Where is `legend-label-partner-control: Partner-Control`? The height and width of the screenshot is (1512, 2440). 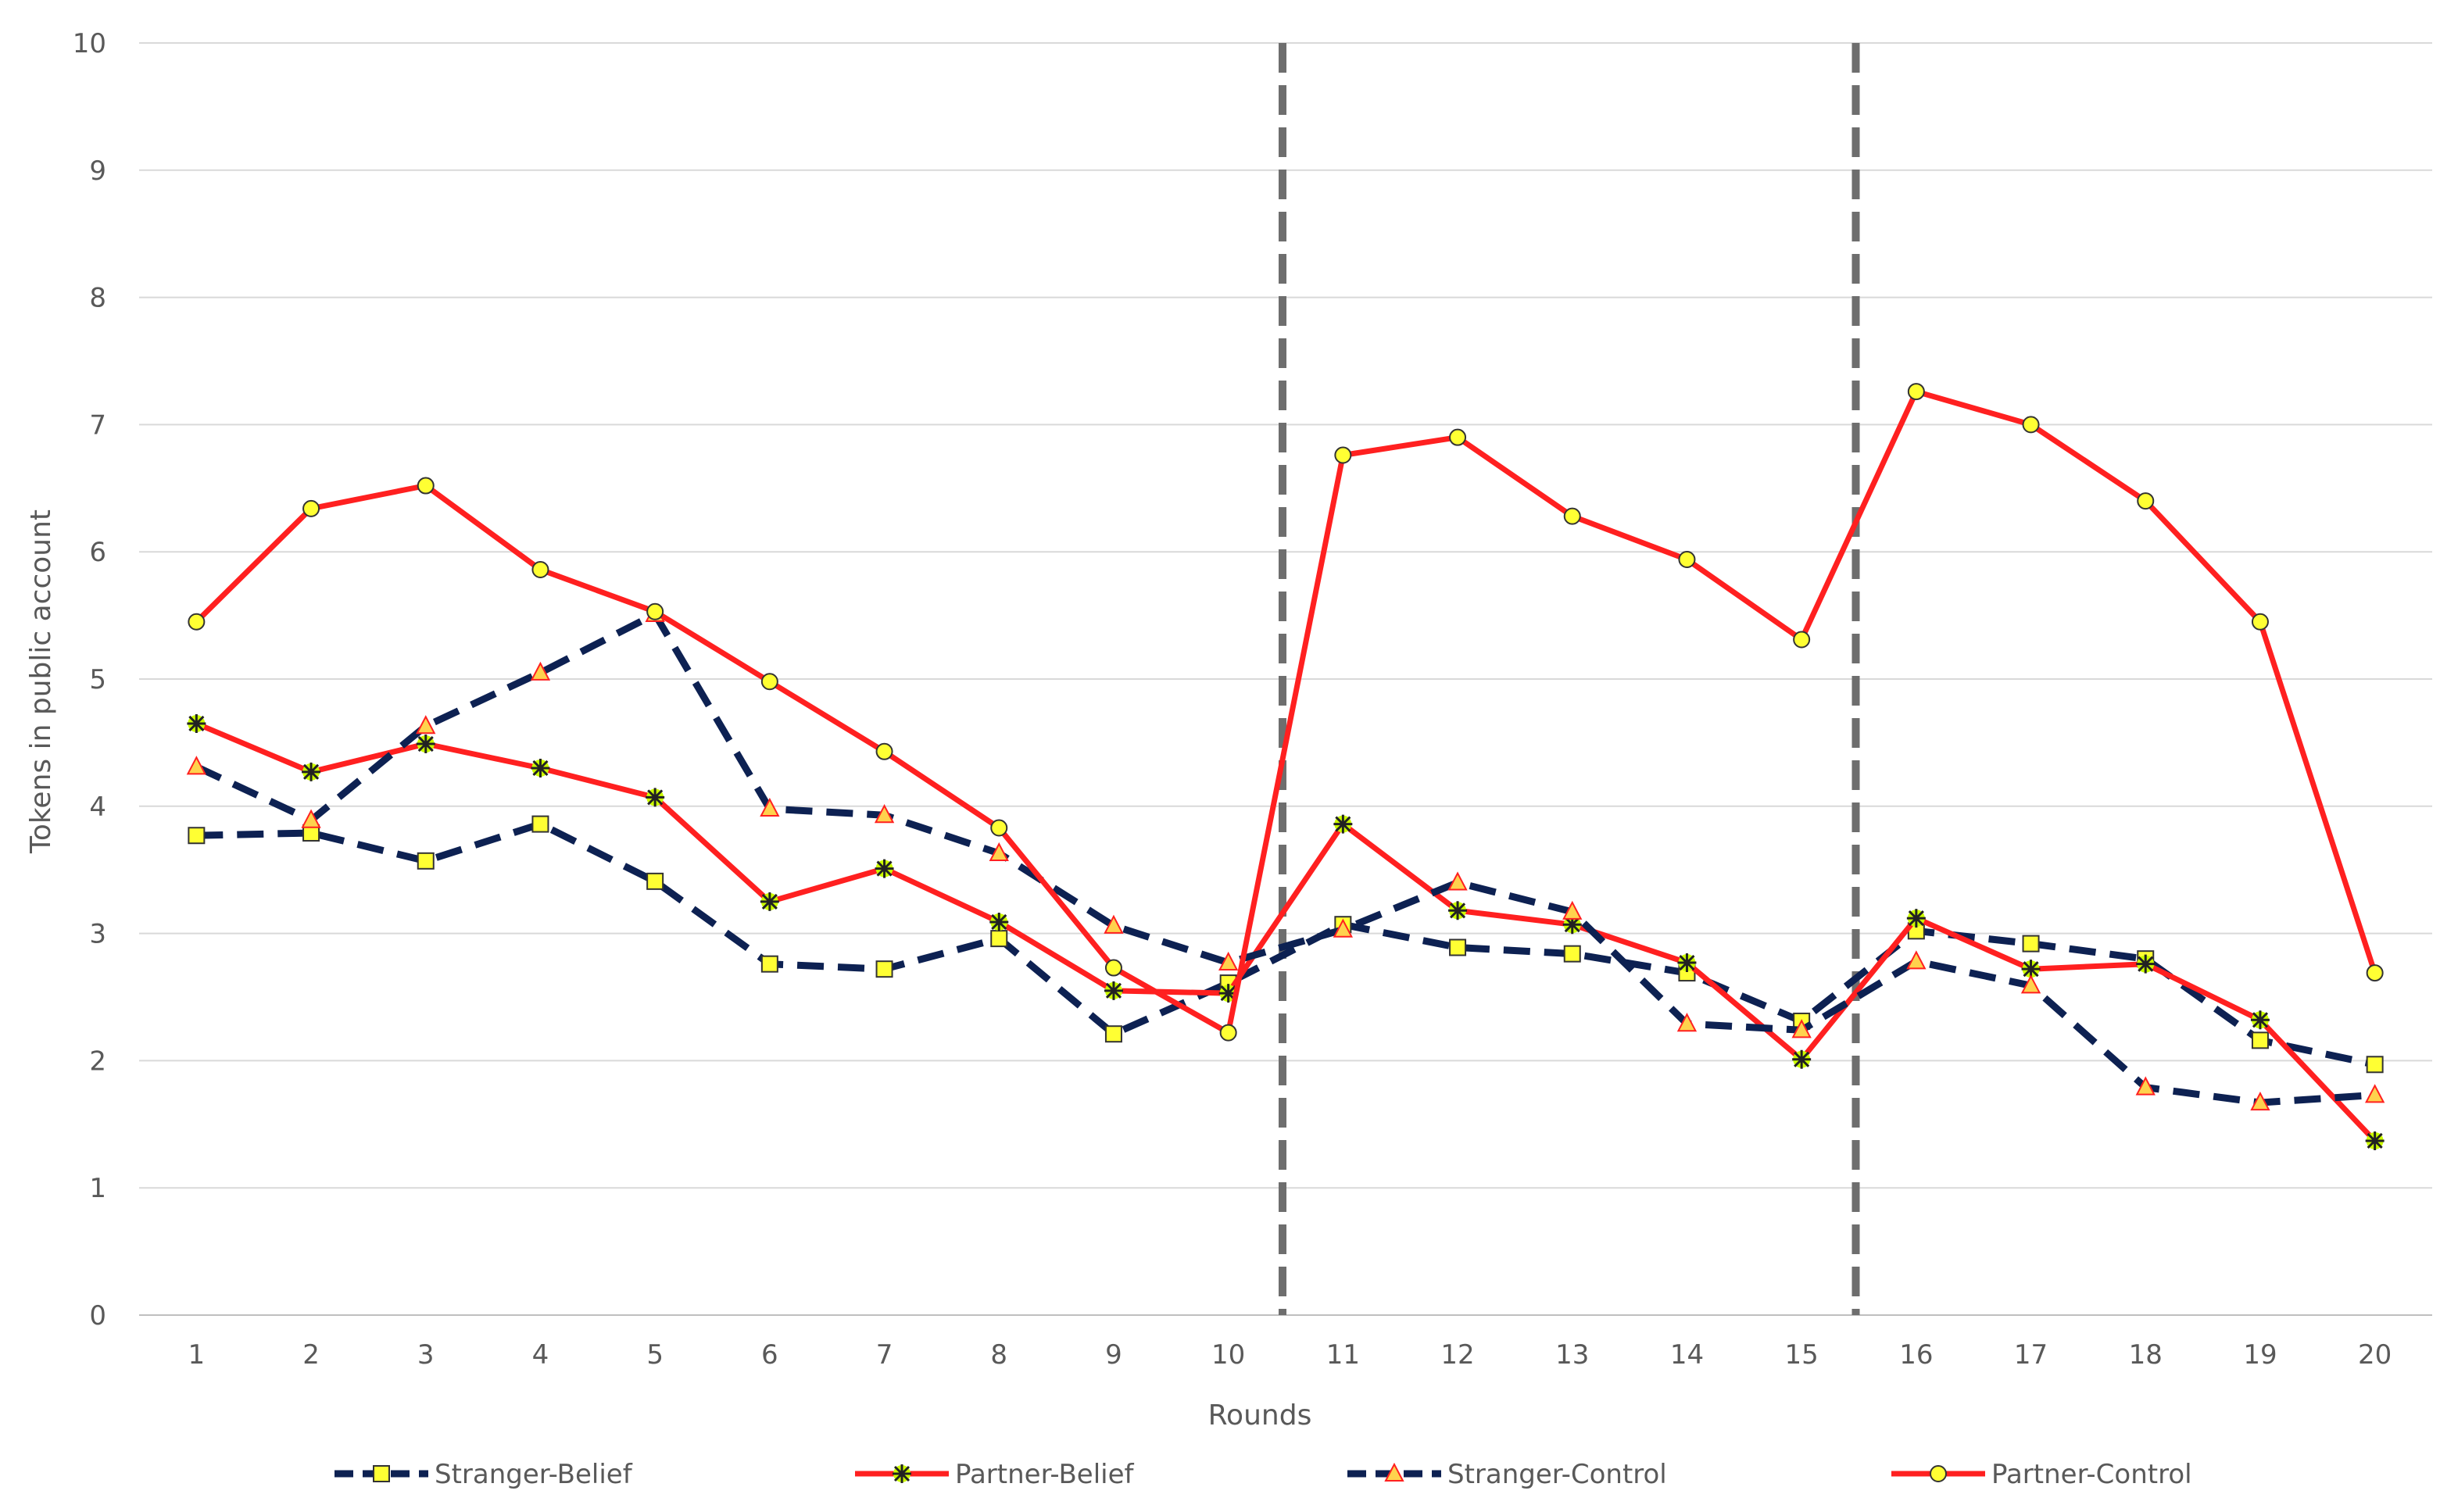
legend-label-partner-control: Partner-Control is located at coordinates (2091, 1474).